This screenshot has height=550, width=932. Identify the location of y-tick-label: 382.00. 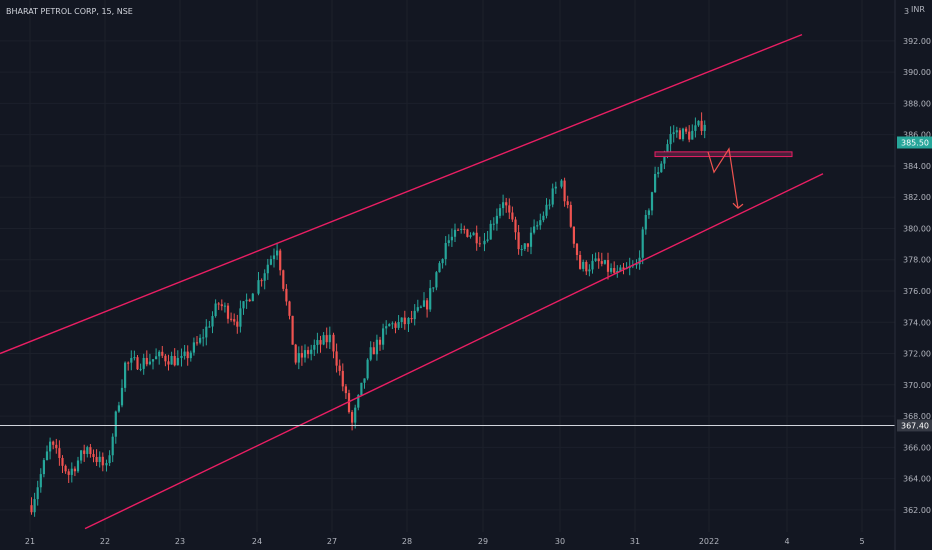
(917, 197).